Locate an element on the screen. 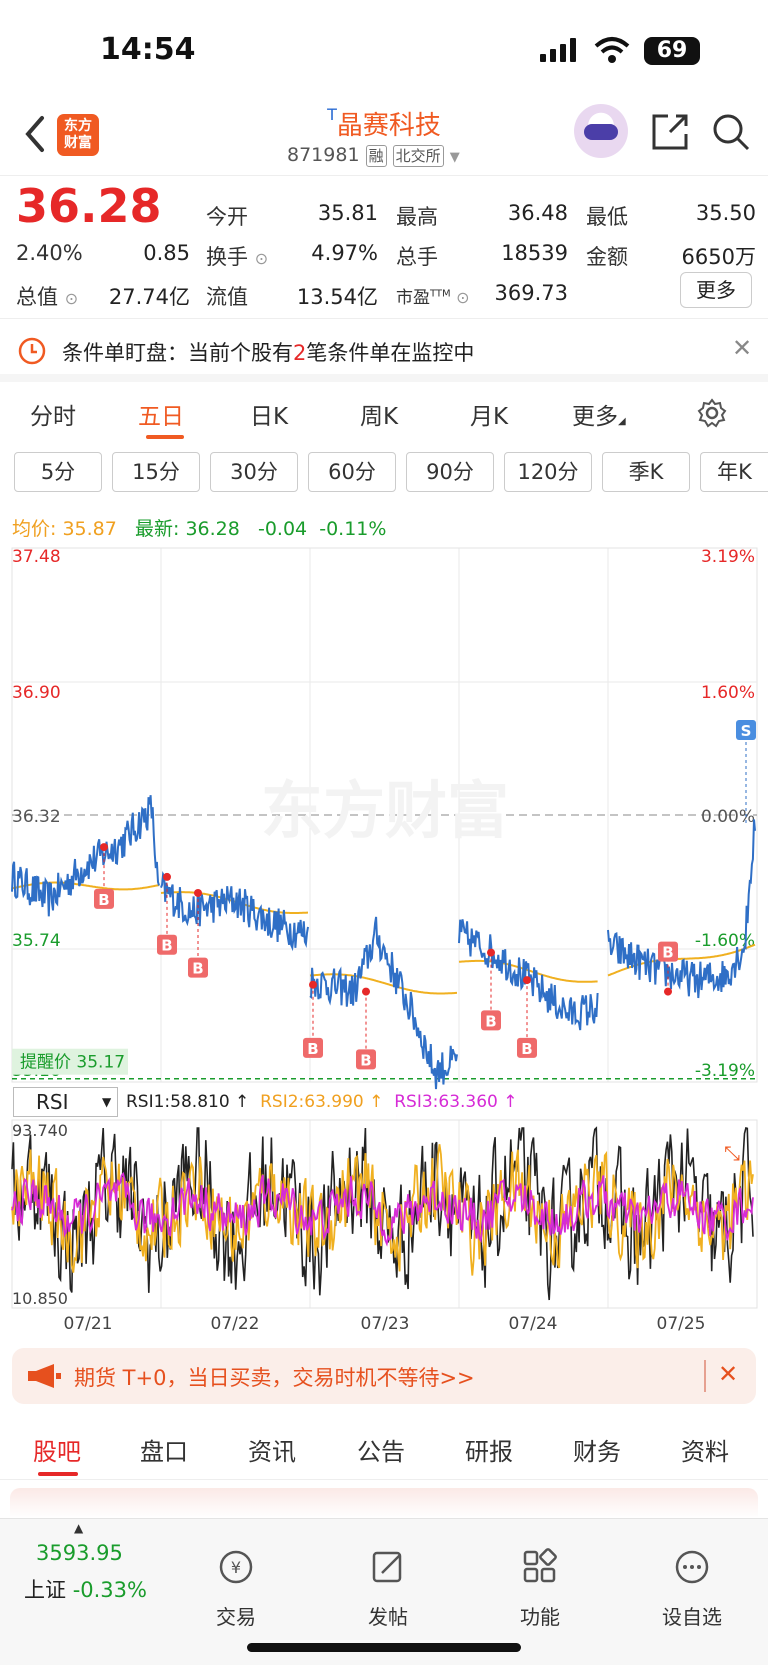 This screenshot has width=768, height=1665. forum-preview-strip is located at coordinates (384, 1503).